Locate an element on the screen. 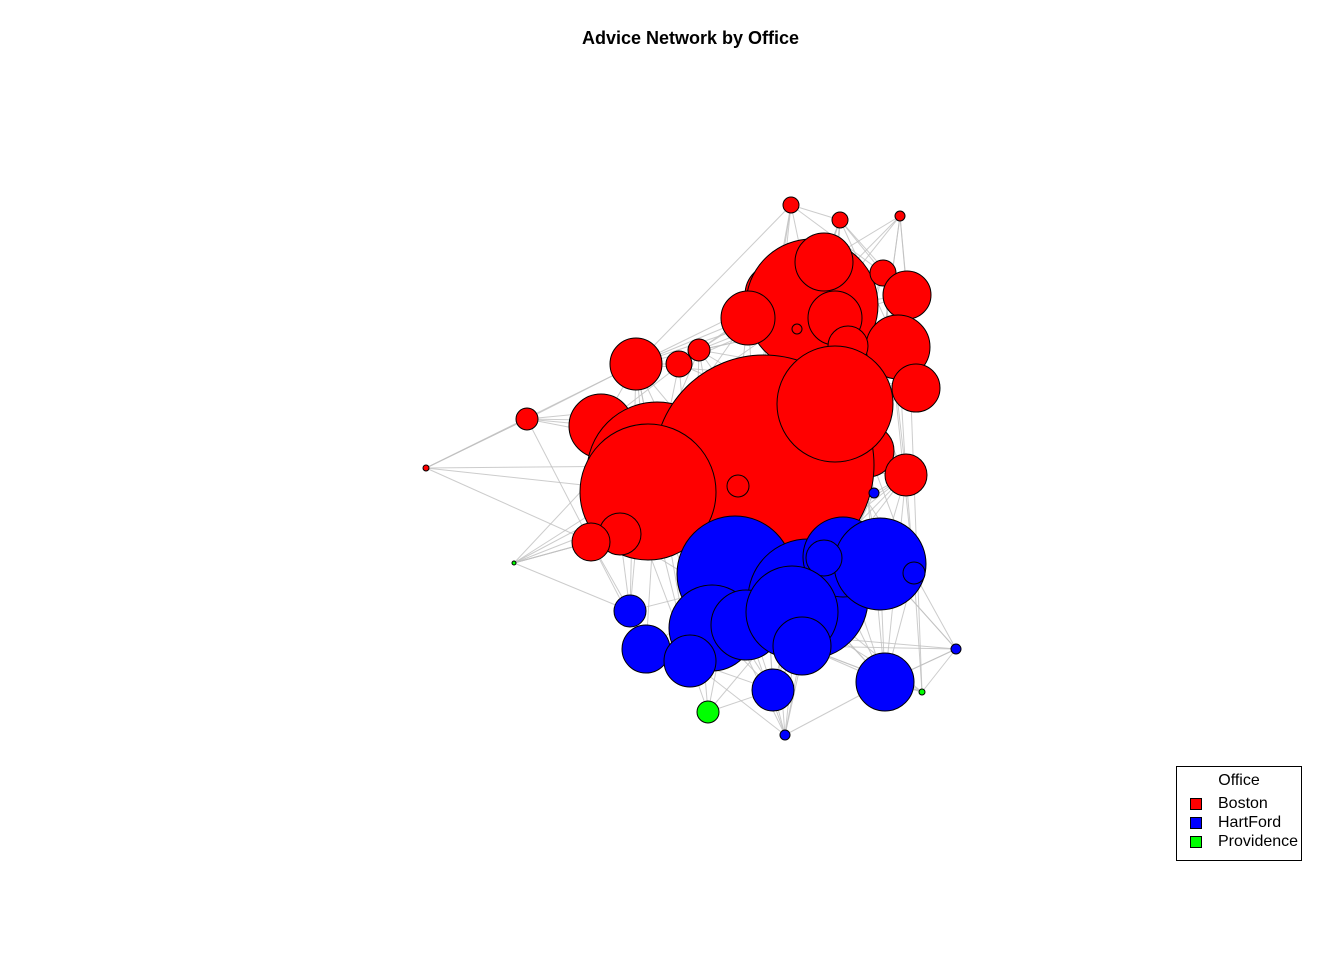  legend-label-boston: Boston is located at coordinates (1243, 803).